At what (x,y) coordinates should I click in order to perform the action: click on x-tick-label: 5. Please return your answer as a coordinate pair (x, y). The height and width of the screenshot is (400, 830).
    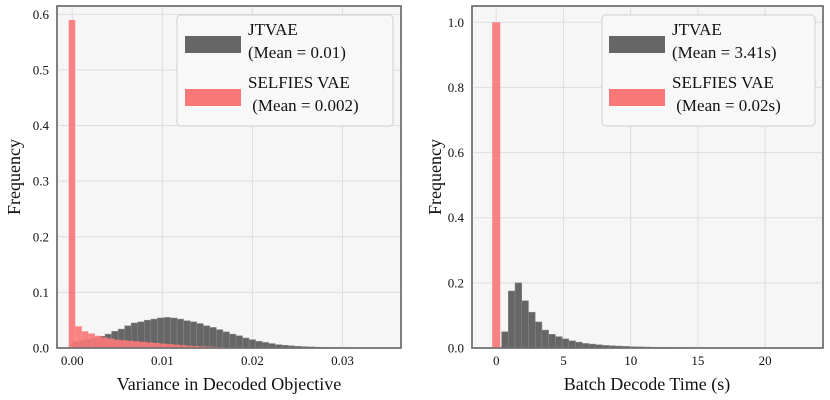
    Looking at the image, I should click on (563, 360).